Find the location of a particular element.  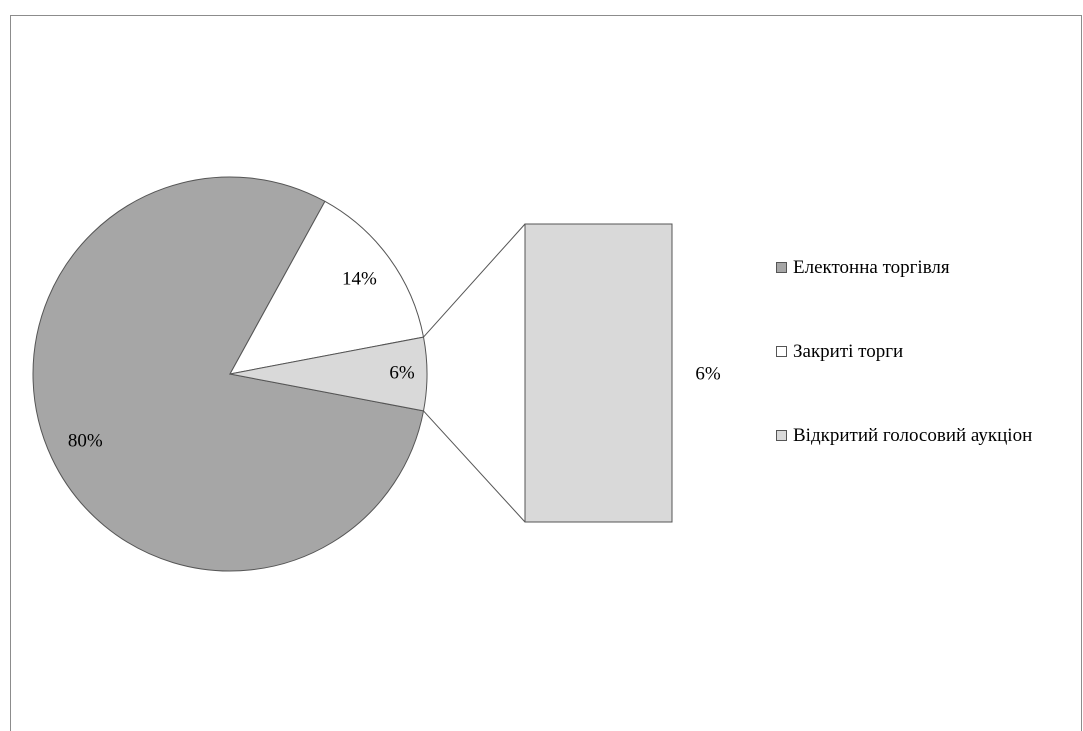

legend-label: Електонна торгівля is located at coordinates (871, 267).